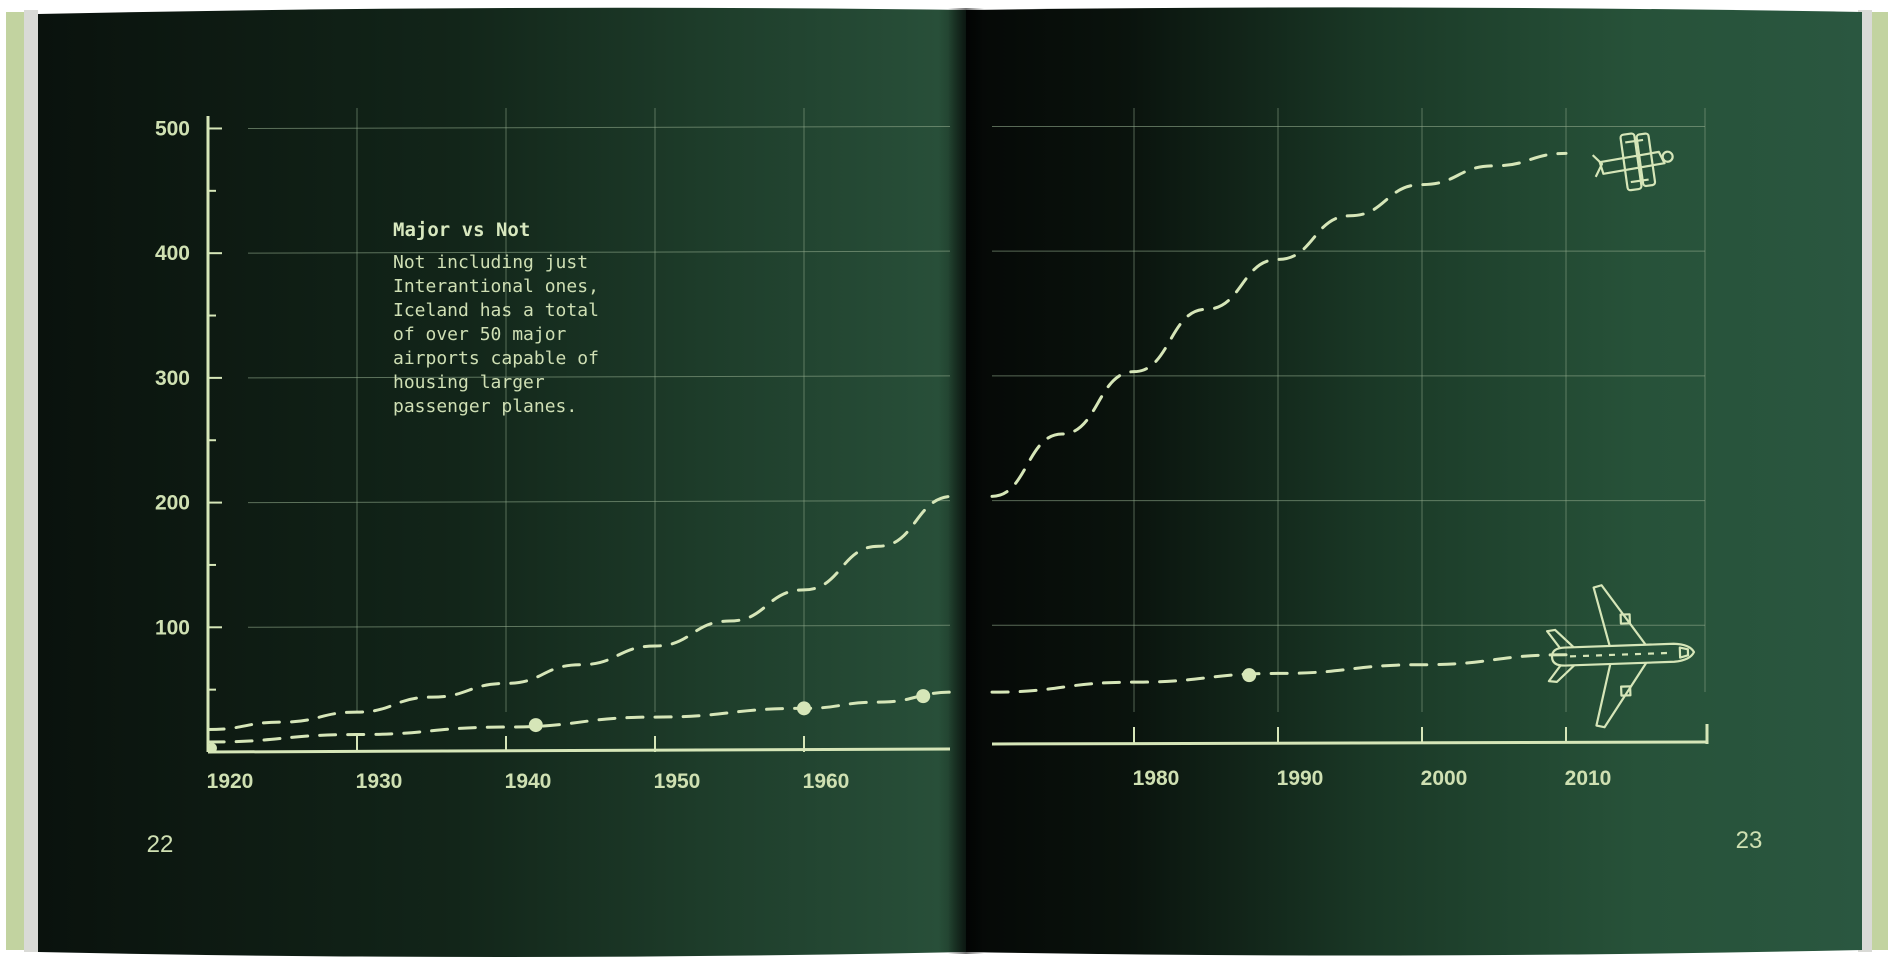 The width and height of the screenshot is (1895, 966). I want to click on cover-edge-right, so click(1879, 481).